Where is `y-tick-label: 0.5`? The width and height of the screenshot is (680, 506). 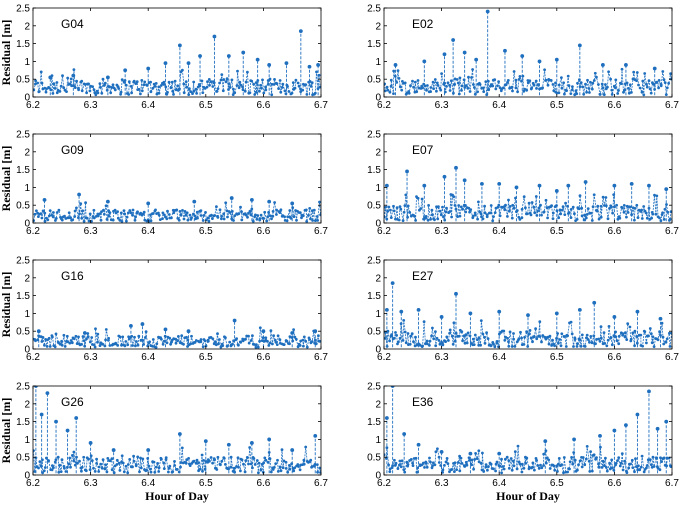 y-tick-label: 0.5 is located at coordinates (374, 332).